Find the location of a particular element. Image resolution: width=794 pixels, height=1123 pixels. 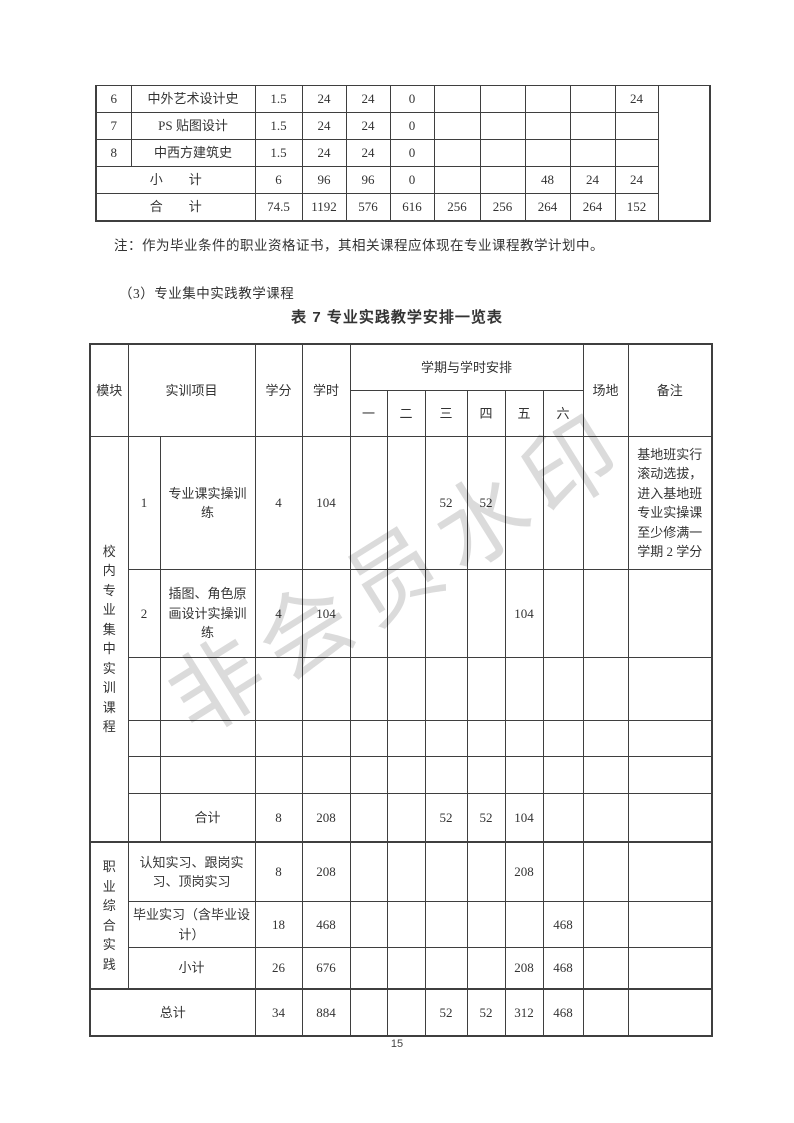

section-heading: （3）专业集中实践教学课程 is located at coordinates (207, 293).